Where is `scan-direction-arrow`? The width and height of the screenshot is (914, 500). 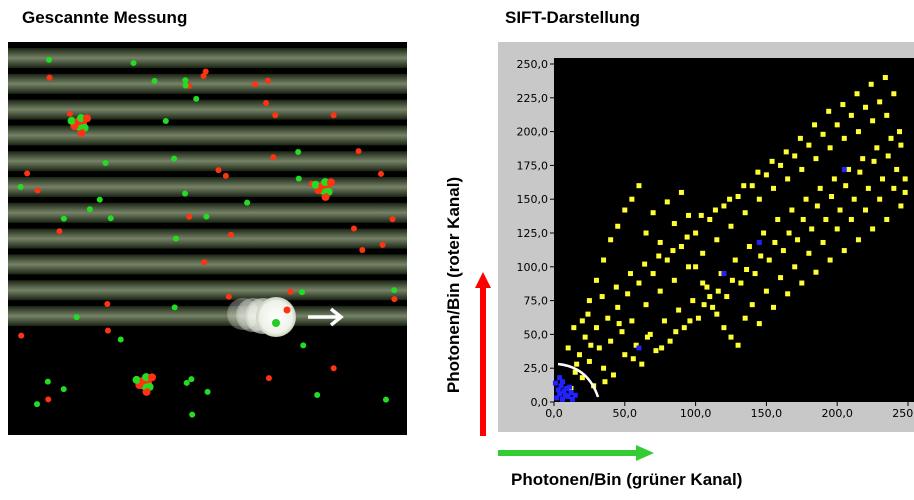 scan-direction-arrow is located at coordinates (326, 317).